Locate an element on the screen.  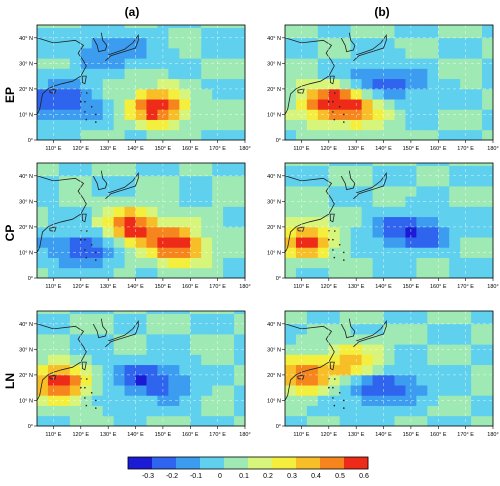
lon-tick-label: 140° E is located at coordinates (383, 435).